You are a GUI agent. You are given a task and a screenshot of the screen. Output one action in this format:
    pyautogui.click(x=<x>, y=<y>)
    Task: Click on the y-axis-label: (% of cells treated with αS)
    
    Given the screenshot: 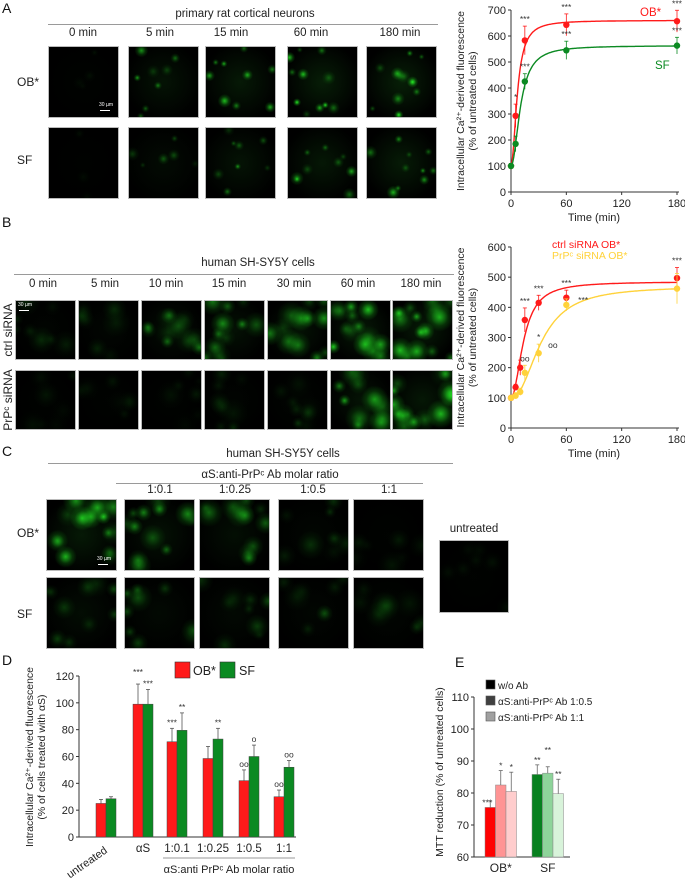 What is the action you would take?
    pyautogui.click(x=42, y=756)
    